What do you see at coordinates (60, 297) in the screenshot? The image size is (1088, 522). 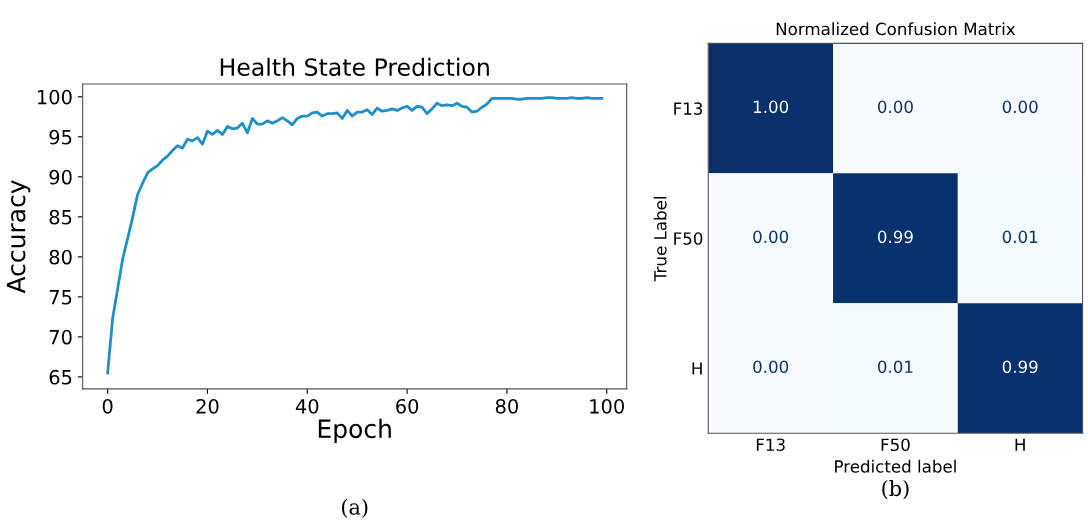 I see `y-tick-label: 75` at bounding box center [60, 297].